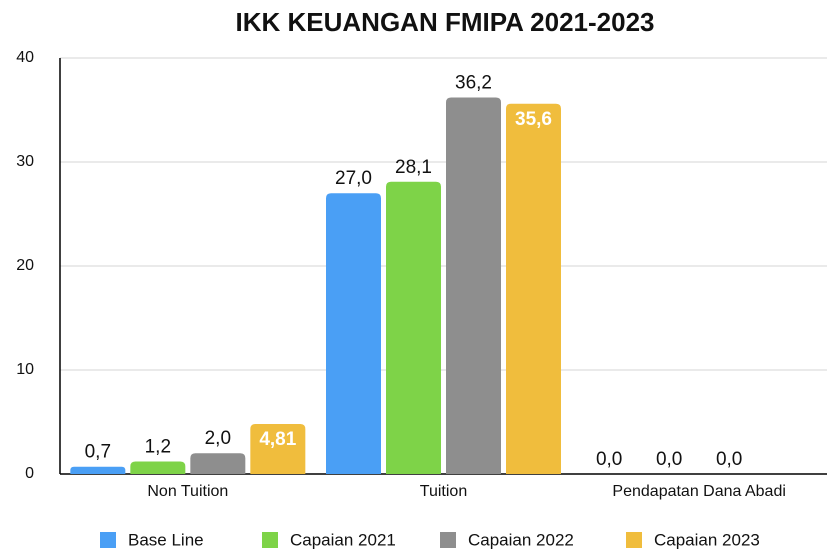  I want to click on legend-label: Capaian 2023, so click(707, 539).